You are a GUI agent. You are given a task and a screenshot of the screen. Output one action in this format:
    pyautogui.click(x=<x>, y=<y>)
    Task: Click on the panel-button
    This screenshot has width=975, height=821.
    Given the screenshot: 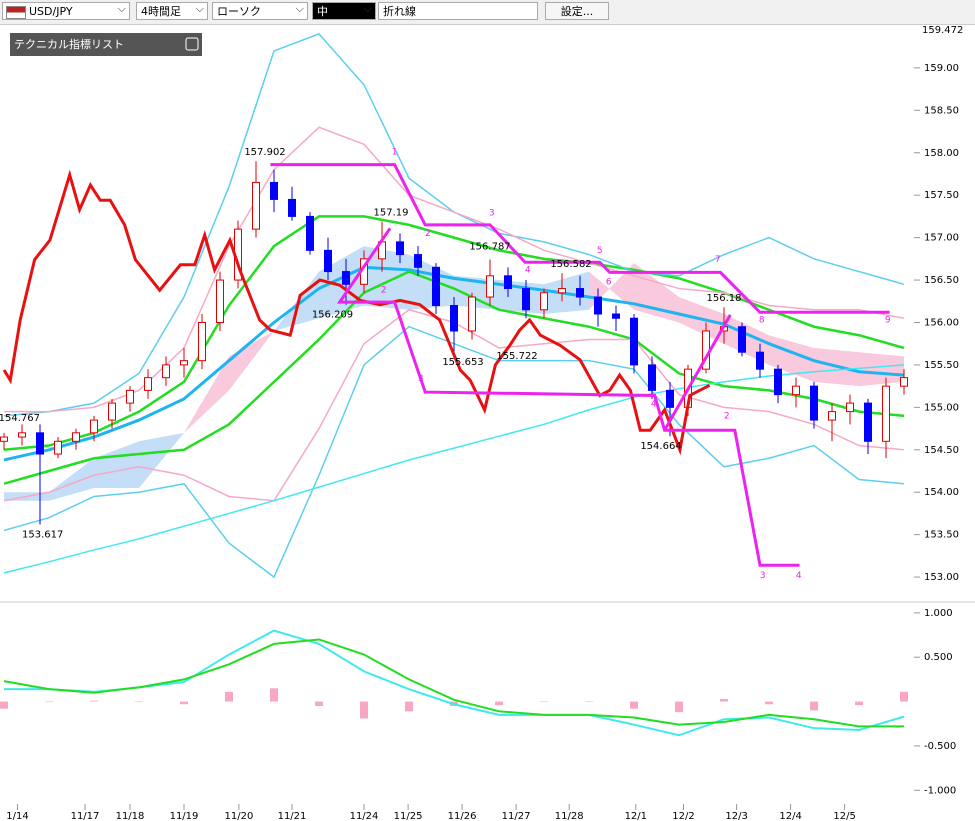 What is the action you would take?
    pyautogui.click(x=192, y=44)
    